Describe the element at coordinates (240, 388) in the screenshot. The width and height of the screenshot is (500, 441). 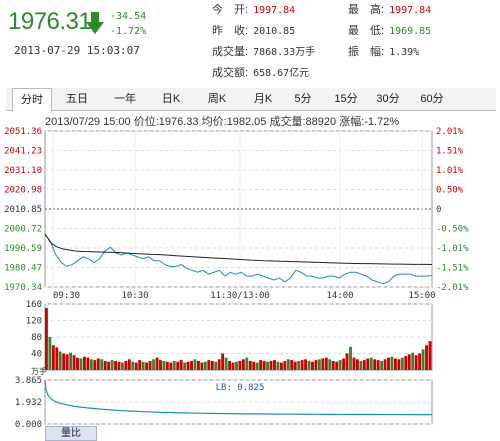
I see `ratio-annotation: LB: 0.825` at that location.